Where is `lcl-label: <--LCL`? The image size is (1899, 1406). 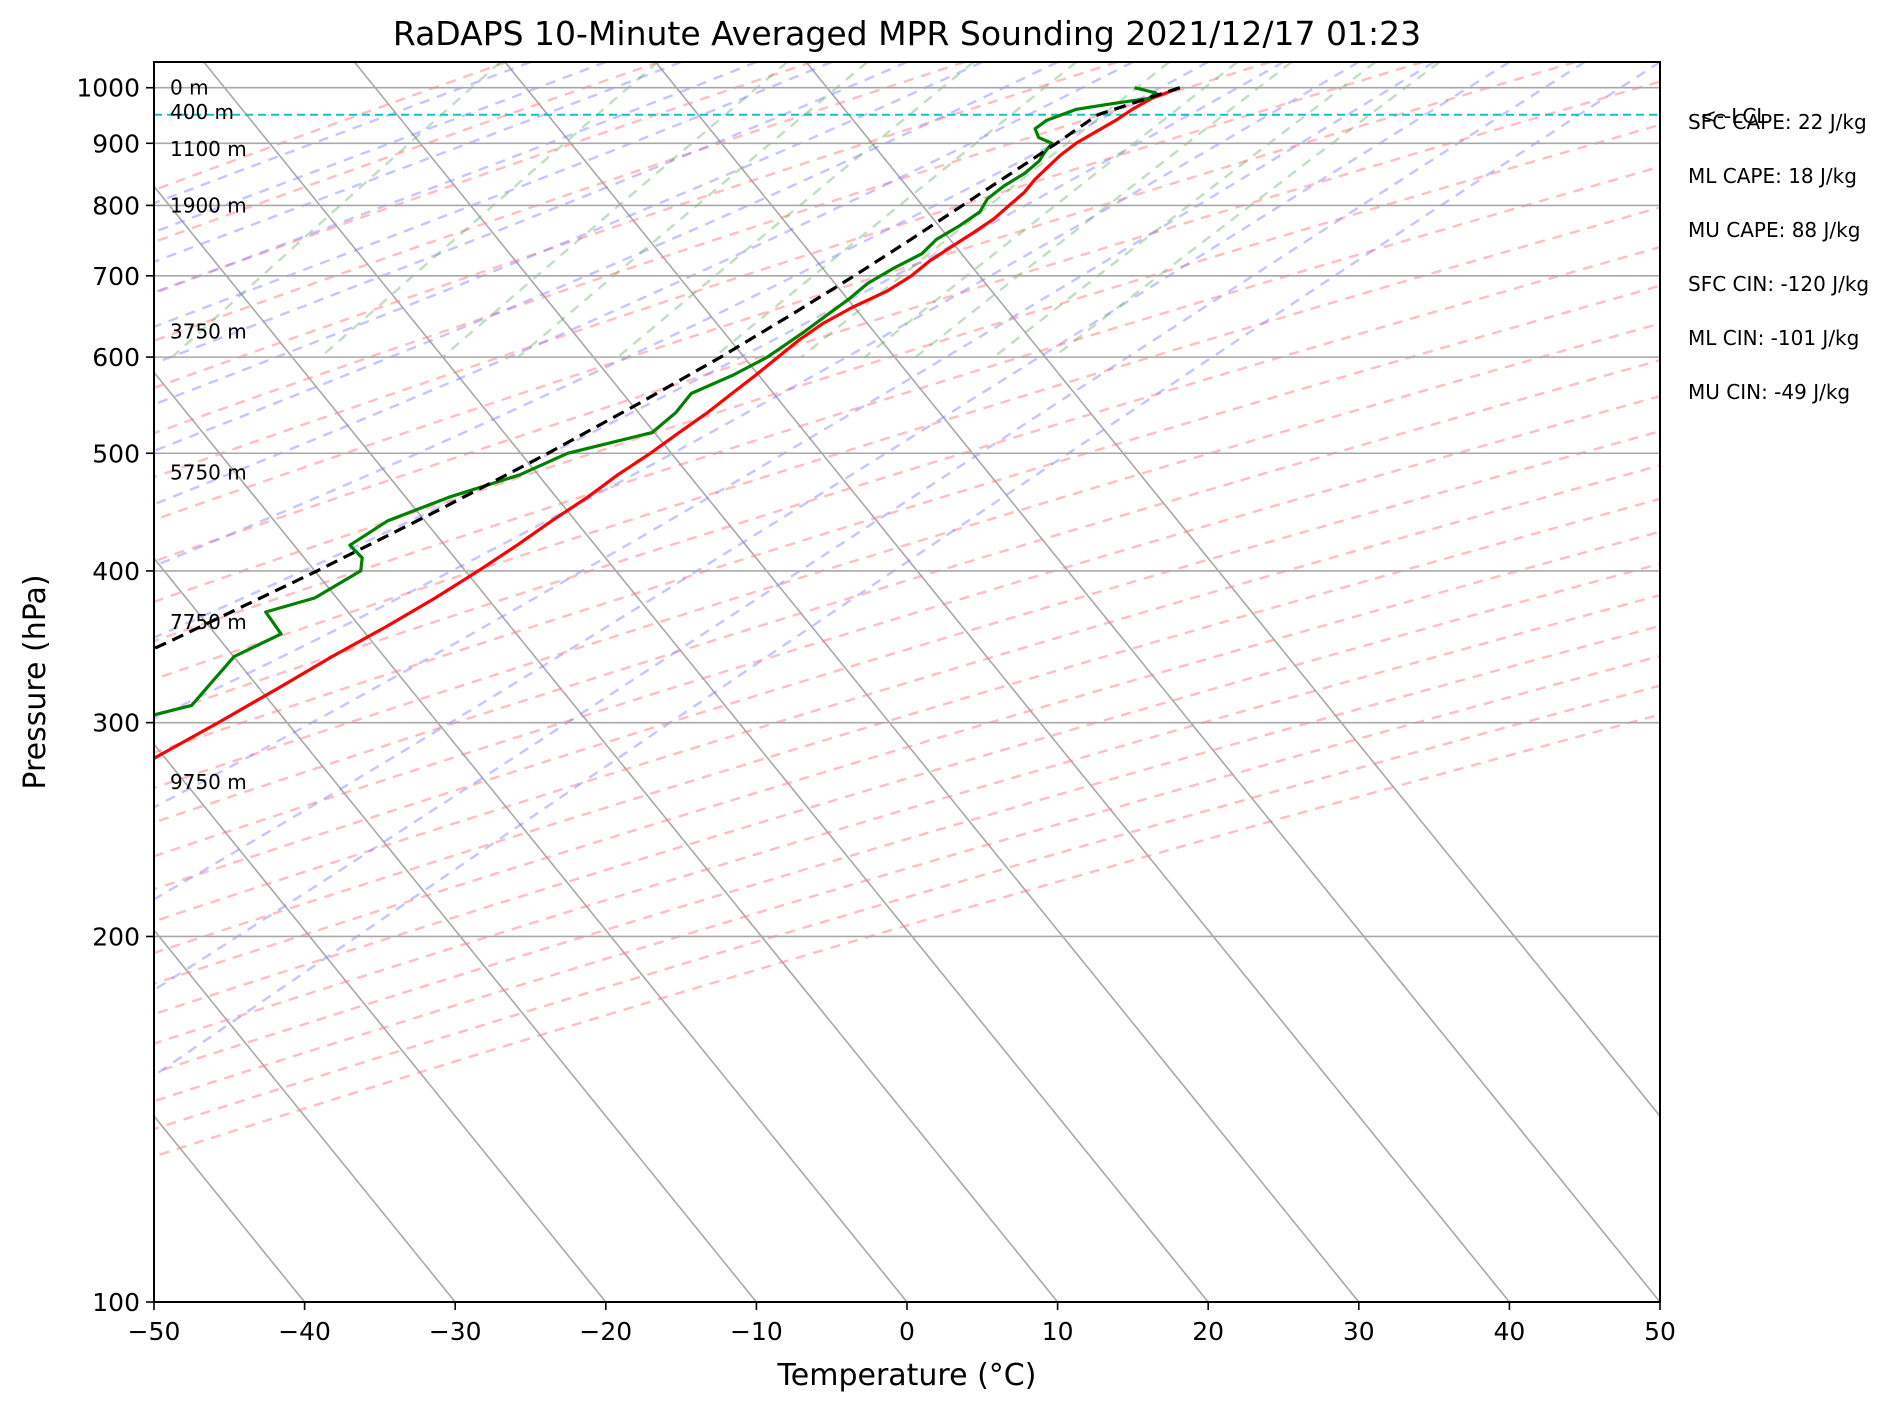 lcl-label: <--LCL is located at coordinates (1734, 116).